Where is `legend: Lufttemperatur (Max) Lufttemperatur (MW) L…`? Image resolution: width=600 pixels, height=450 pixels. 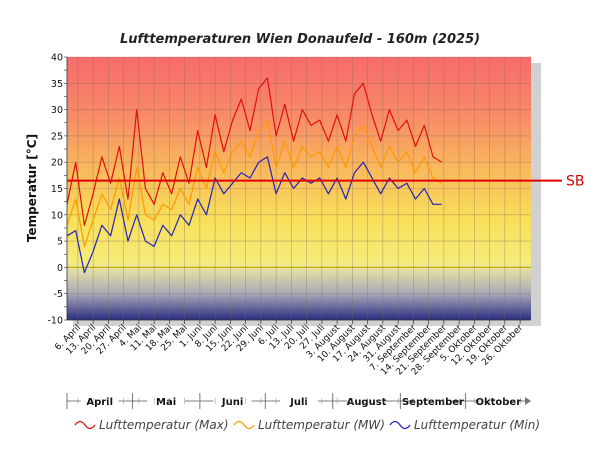 legend: Lufttemperatur (Max) Lufttemperatur (MW) L… is located at coordinates (307, 425).